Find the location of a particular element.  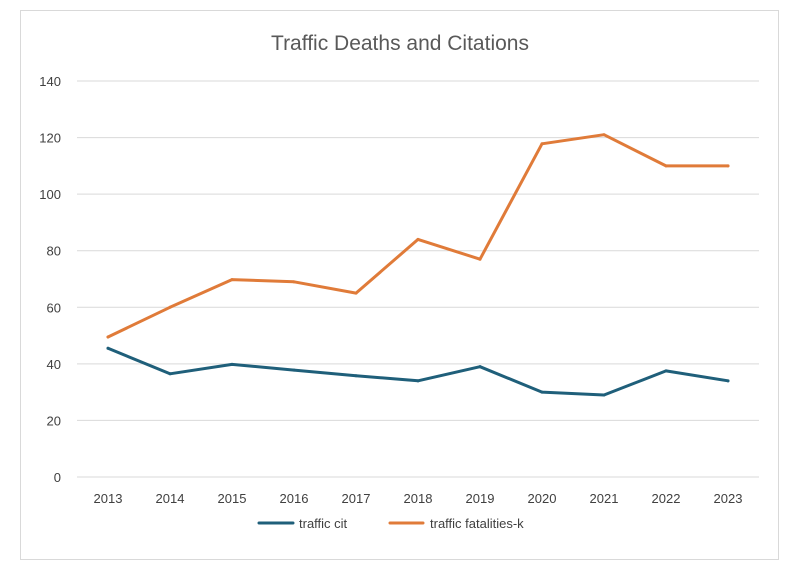

x-tick-label: 2013 is located at coordinates (108, 498).